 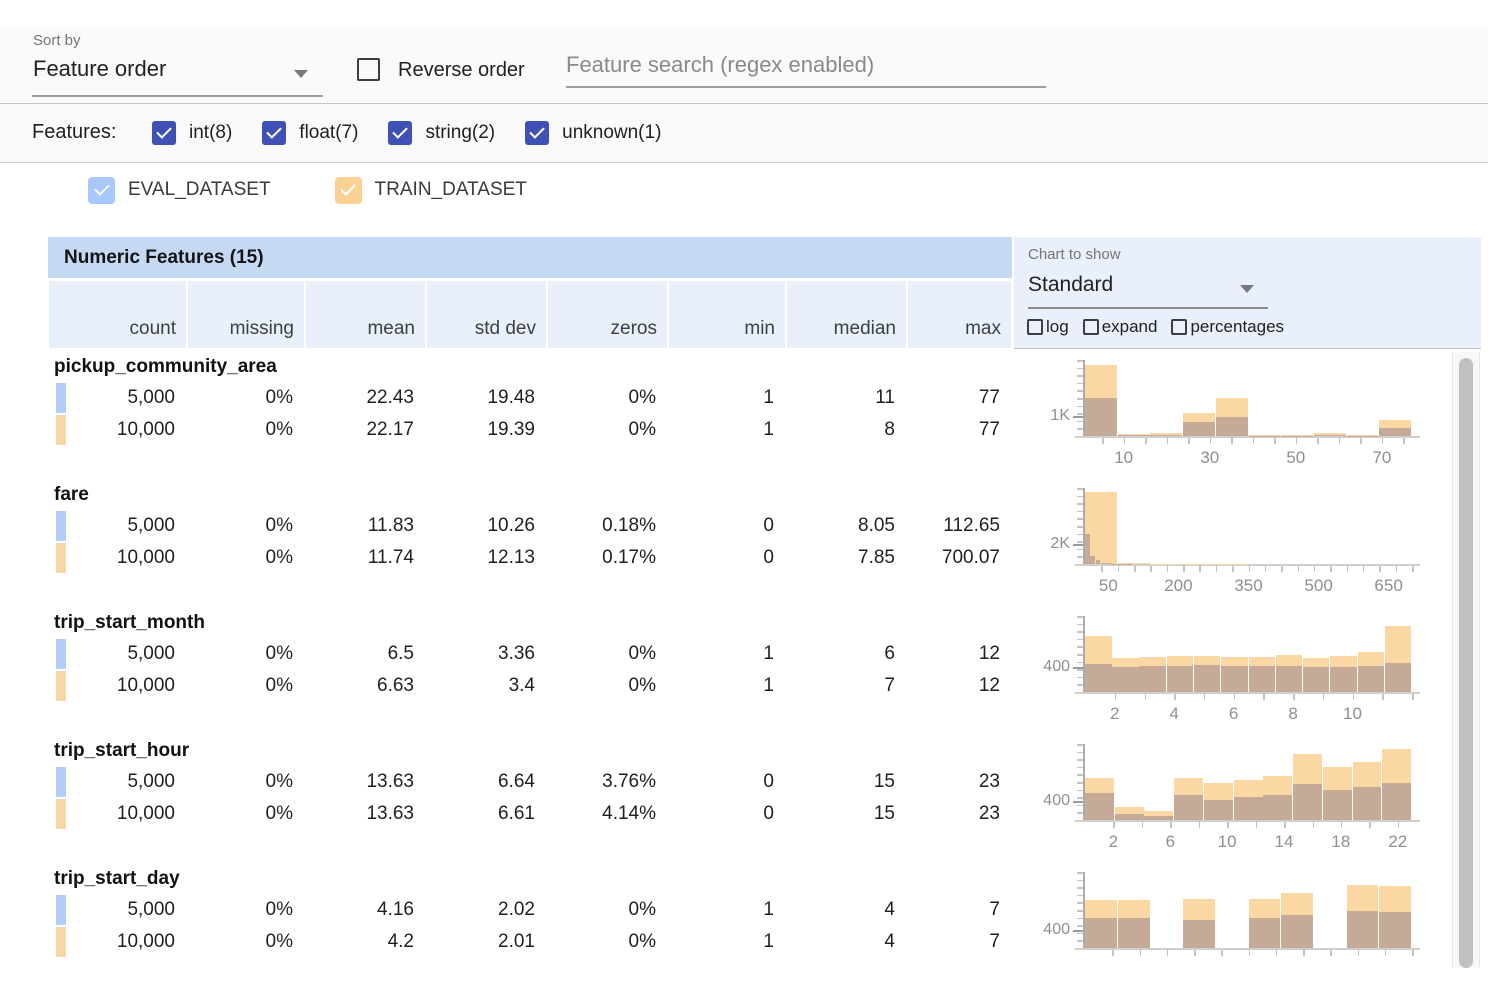 What do you see at coordinates (840, 398) in the screenshot?
I see `stat-cell-median: 11` at bounding box center [840, 398].